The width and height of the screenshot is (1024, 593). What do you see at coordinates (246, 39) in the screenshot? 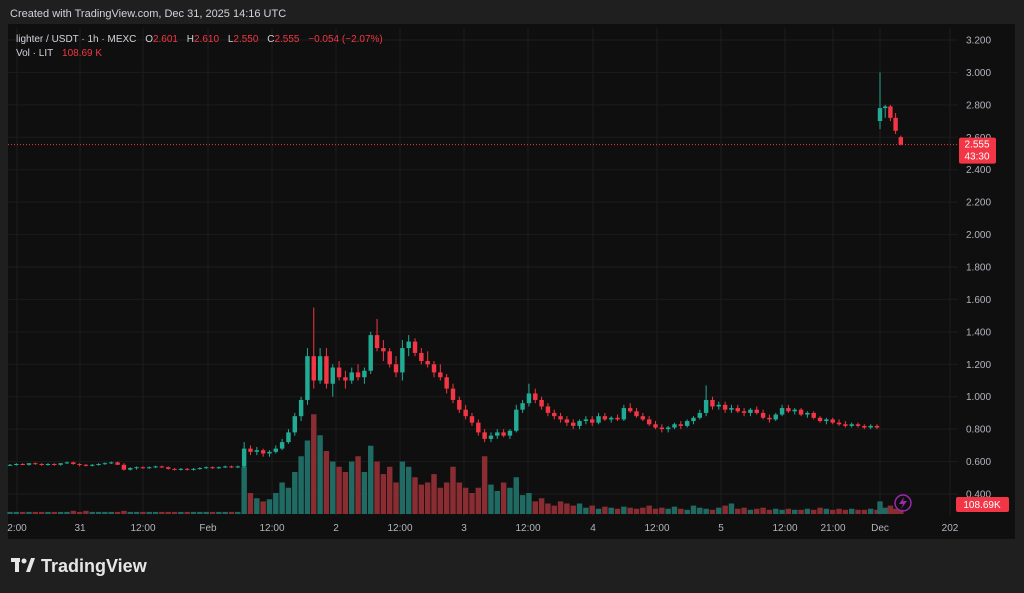
I see `low-value: 2.550` at bounding box center [246, 39].